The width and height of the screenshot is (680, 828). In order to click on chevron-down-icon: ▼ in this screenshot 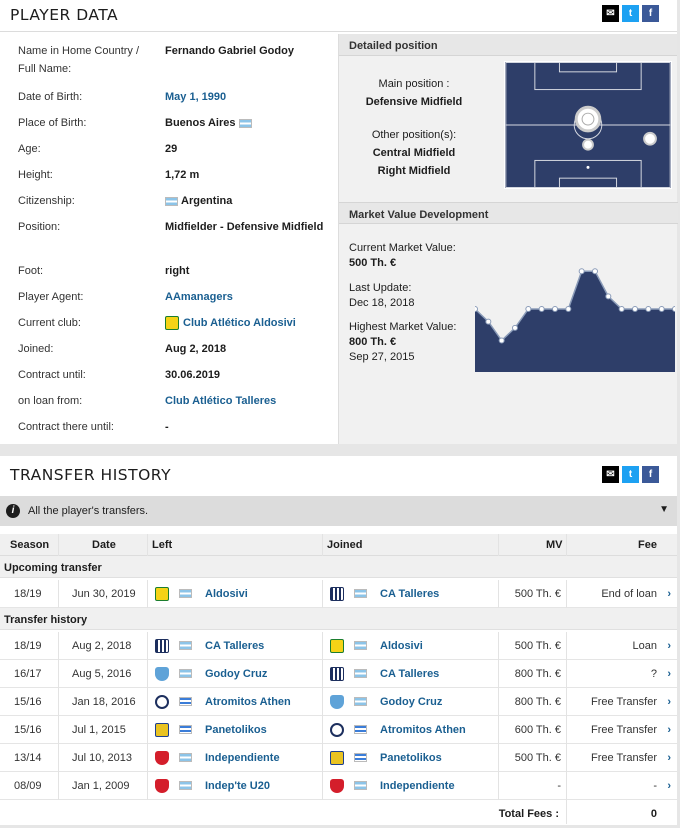, I will do `click(664, 509)`.